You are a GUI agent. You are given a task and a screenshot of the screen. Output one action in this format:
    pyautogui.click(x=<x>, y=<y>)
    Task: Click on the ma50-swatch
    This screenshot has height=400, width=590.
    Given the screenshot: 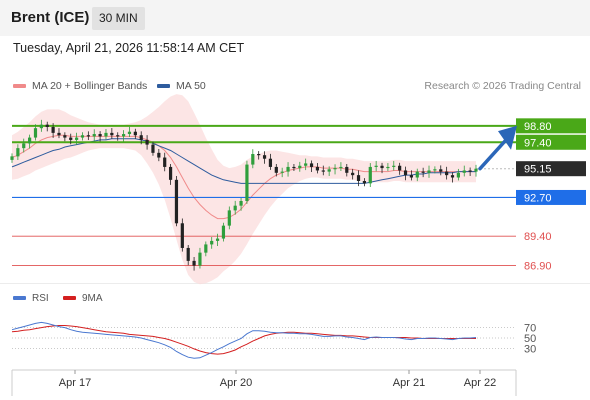 What is the action you would take?
    pyautogui.click(x=163, y=86)
    